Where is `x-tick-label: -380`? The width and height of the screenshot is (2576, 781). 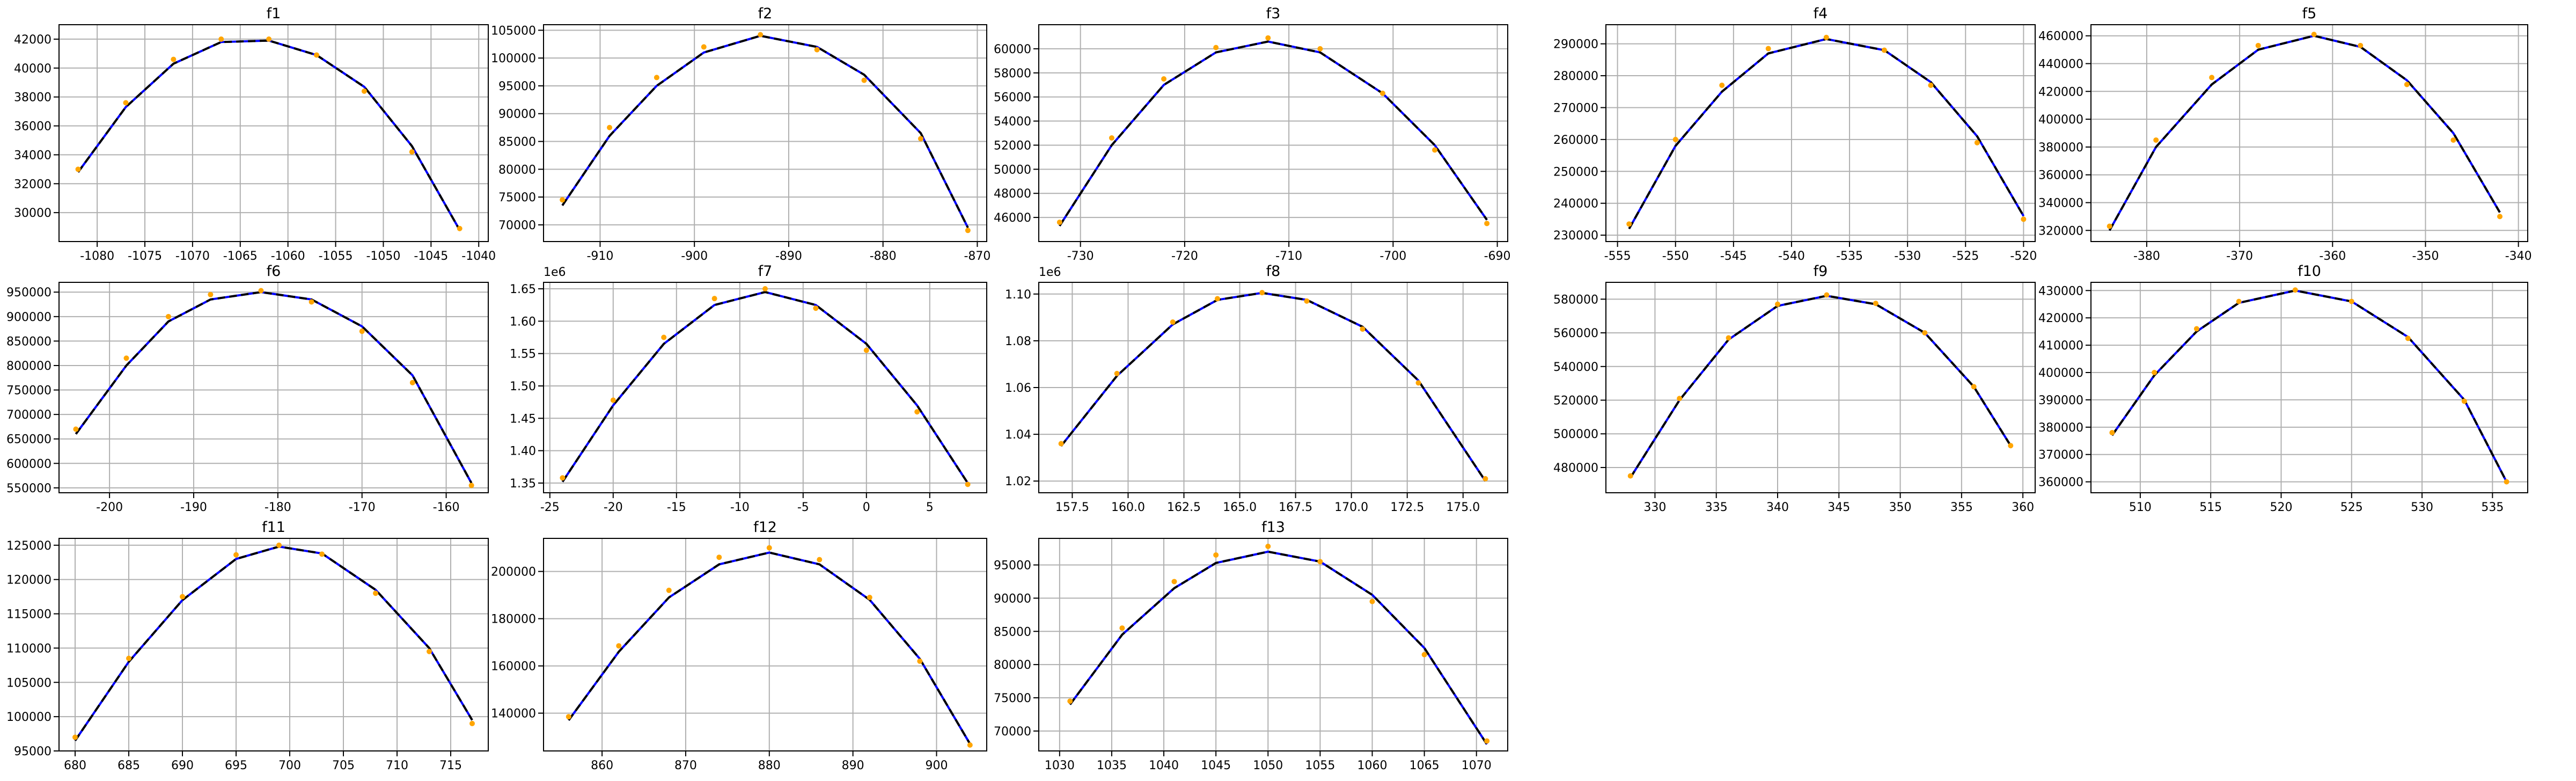 x-tick-label: -380 is located at coordinates (2146, 256).